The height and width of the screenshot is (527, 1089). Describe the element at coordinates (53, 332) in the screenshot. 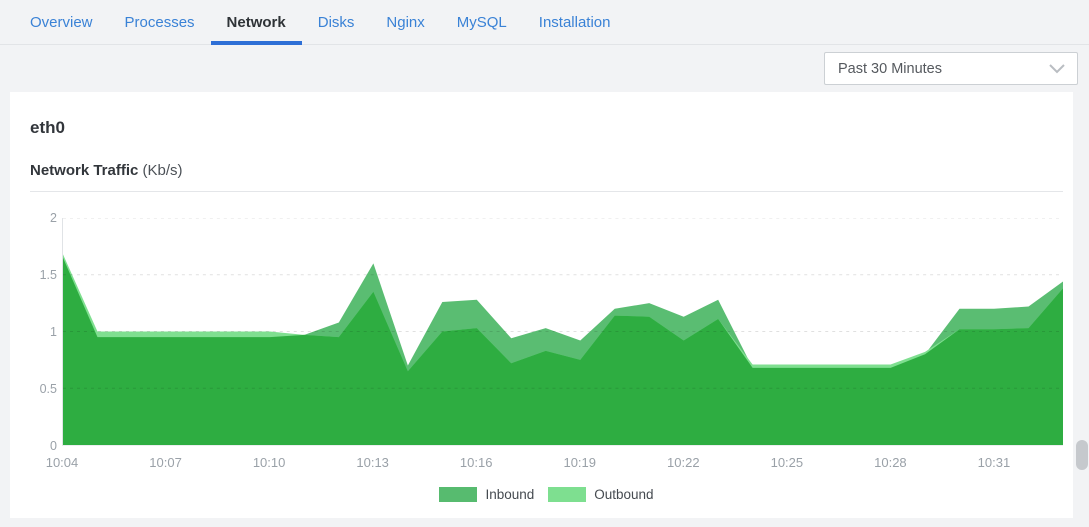

I see `y-tick-1: 1` at that location.